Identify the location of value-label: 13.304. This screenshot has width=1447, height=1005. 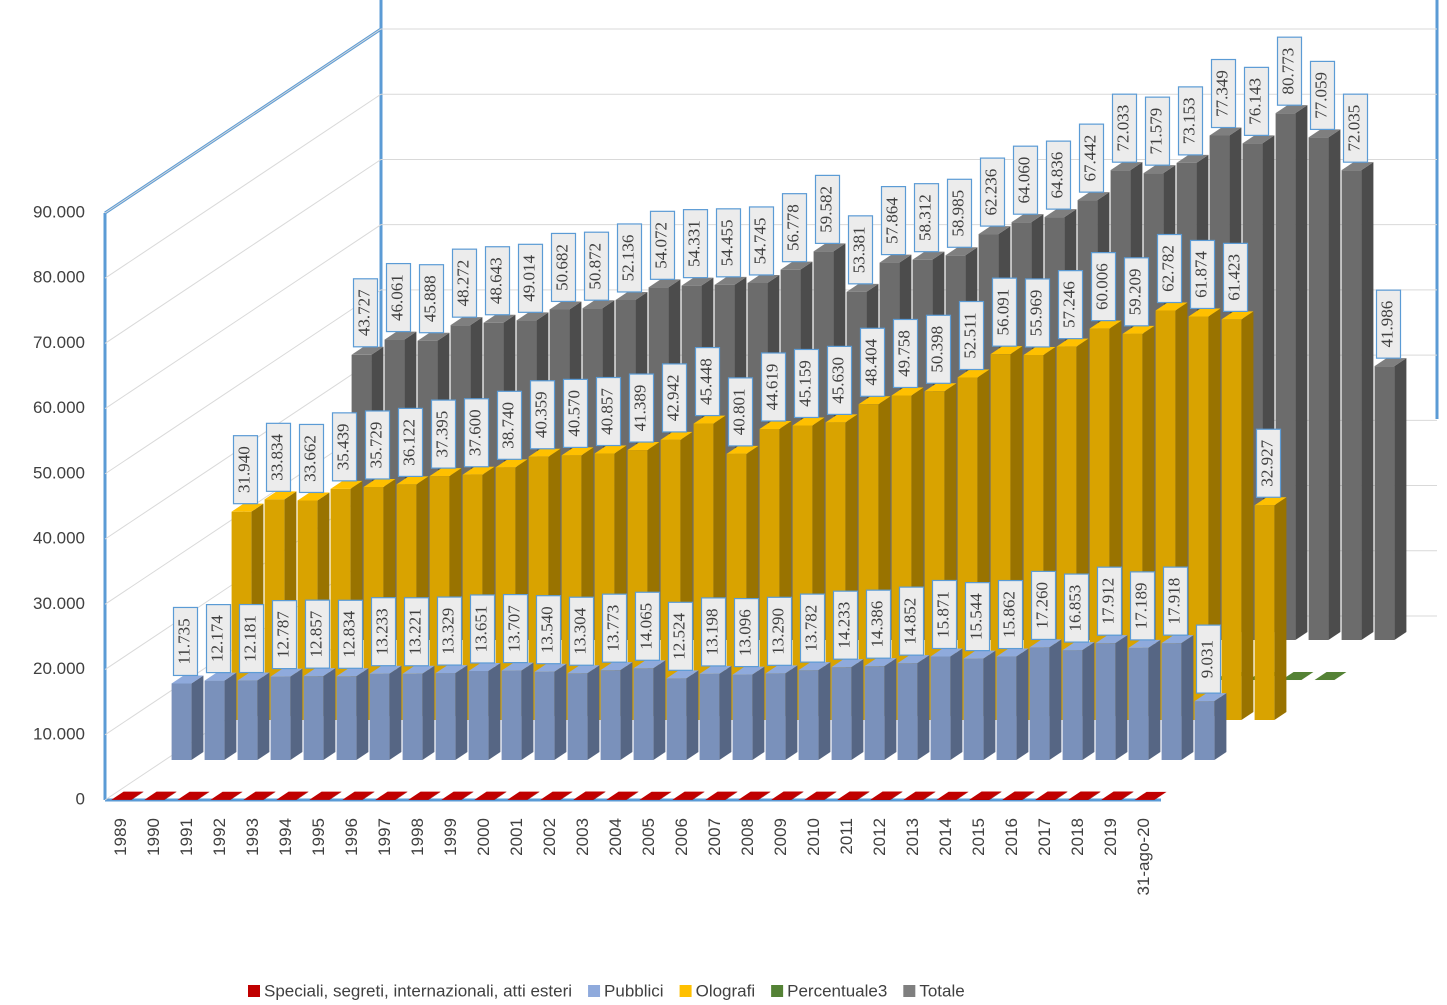
(579, 630).